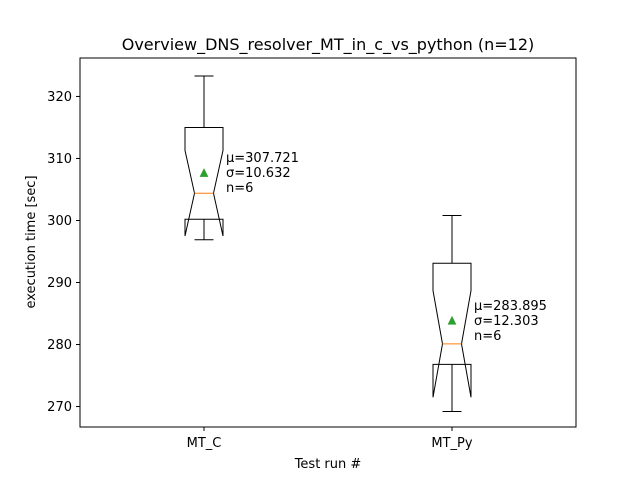 The image size is (640, 480). What do you see at coordinates (262, 158) in the screenshot?
I see `stats-annotation-line: μ=307.721` at bounding box center [262, 158].